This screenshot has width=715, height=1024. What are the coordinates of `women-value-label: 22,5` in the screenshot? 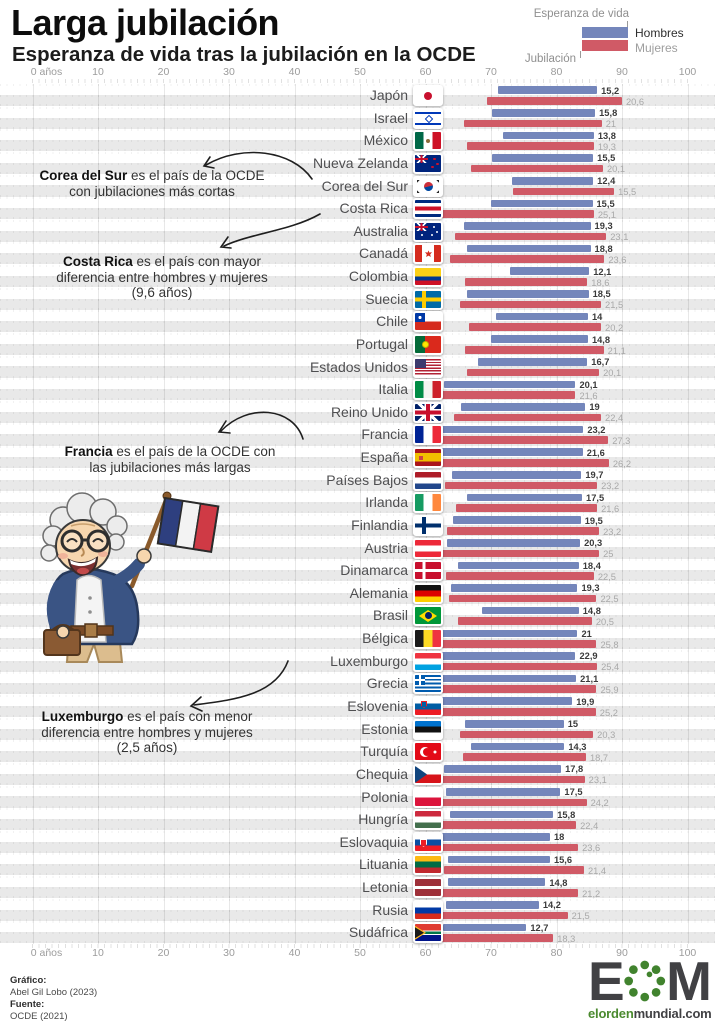 It's located at (609, 599).